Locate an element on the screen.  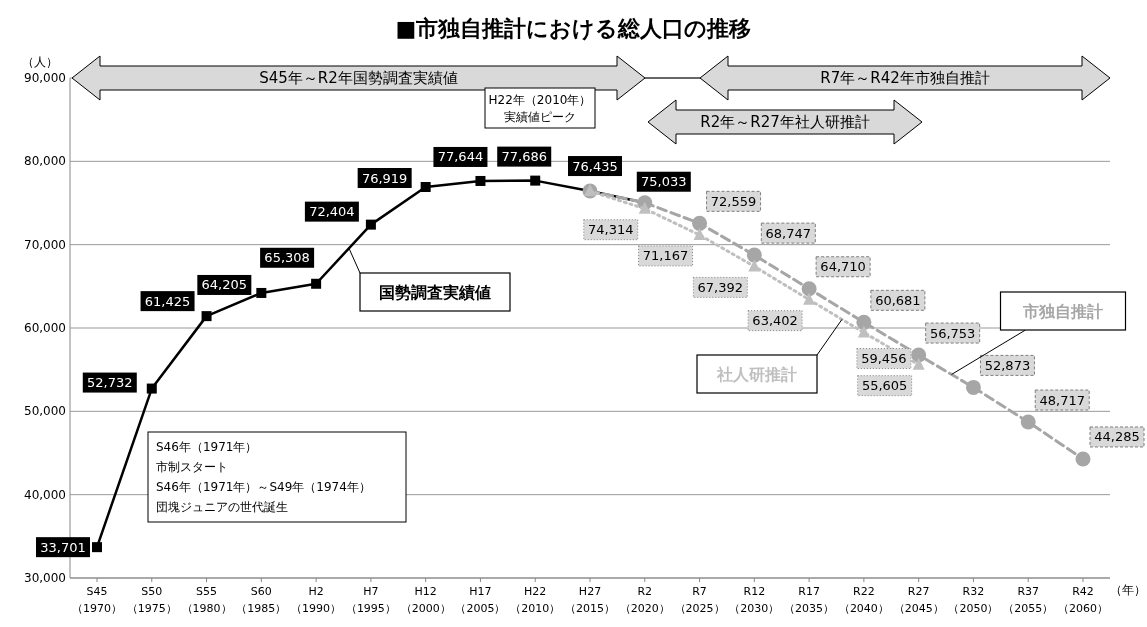
annotation: 団塊ジュニアの世代誕生 is located at coordinates (222, 507).